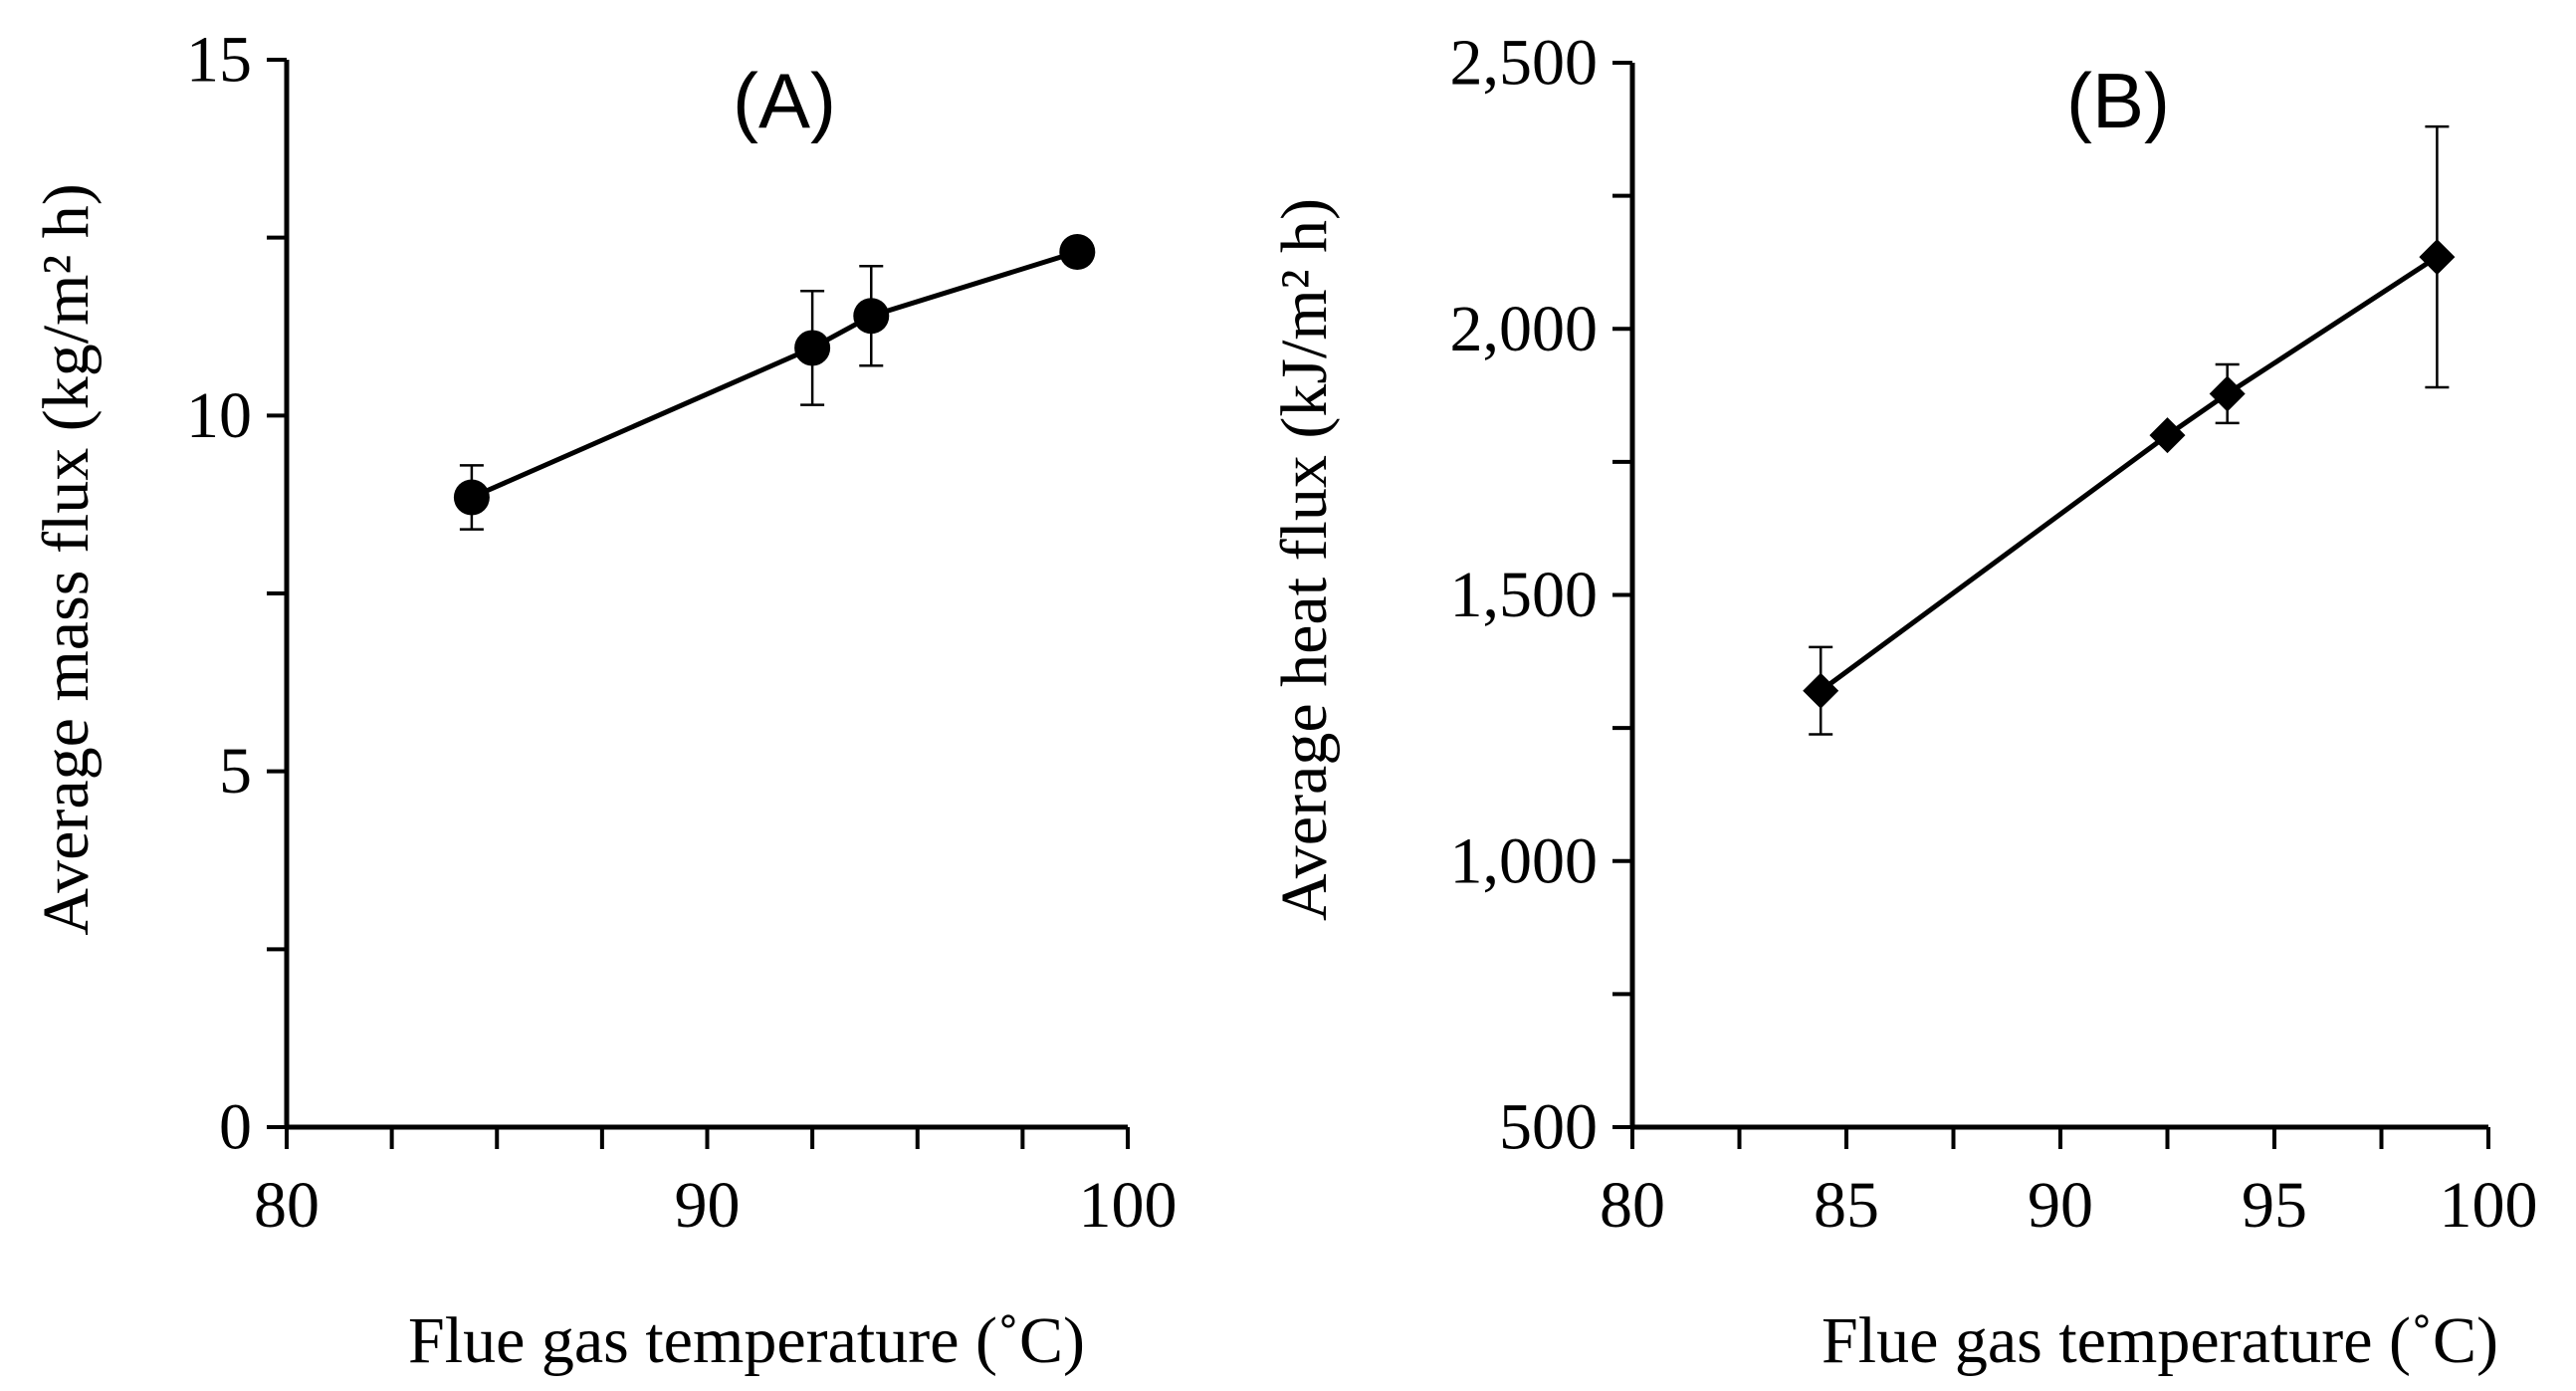 Image resolution: width=2576 pixels, height=1391 pixels. Describe the element at coordinates (1304, 560) in the screenshot. I see `y-axis-title: Average heat flux (kJ/m² h)` at that location.